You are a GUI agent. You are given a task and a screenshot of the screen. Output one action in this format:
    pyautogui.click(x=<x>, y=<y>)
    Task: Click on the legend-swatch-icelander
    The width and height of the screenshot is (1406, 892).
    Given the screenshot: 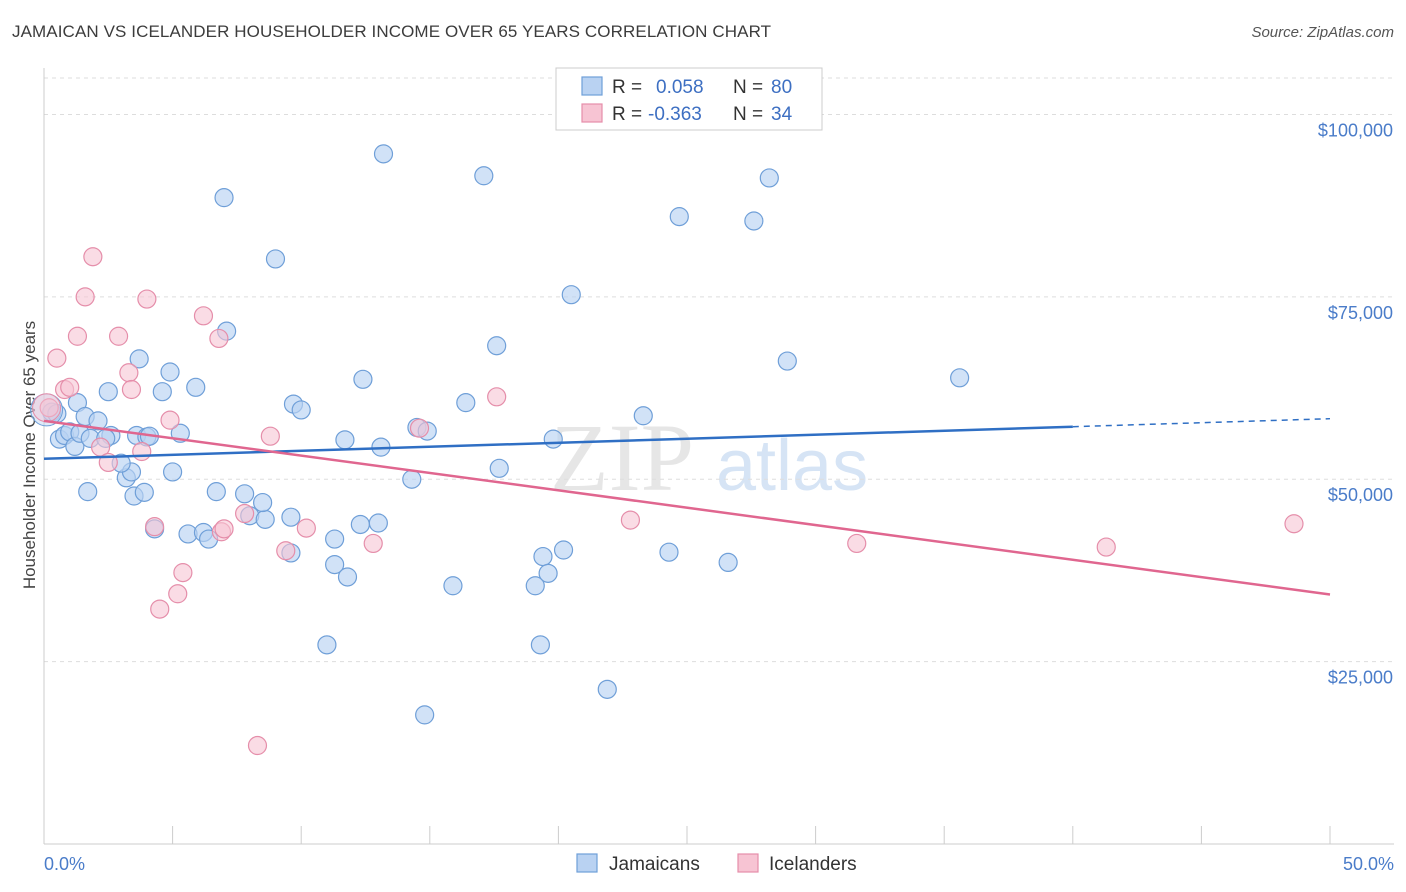 What is the action you would take?
    pyautogui.click(x=592, y=113)
    